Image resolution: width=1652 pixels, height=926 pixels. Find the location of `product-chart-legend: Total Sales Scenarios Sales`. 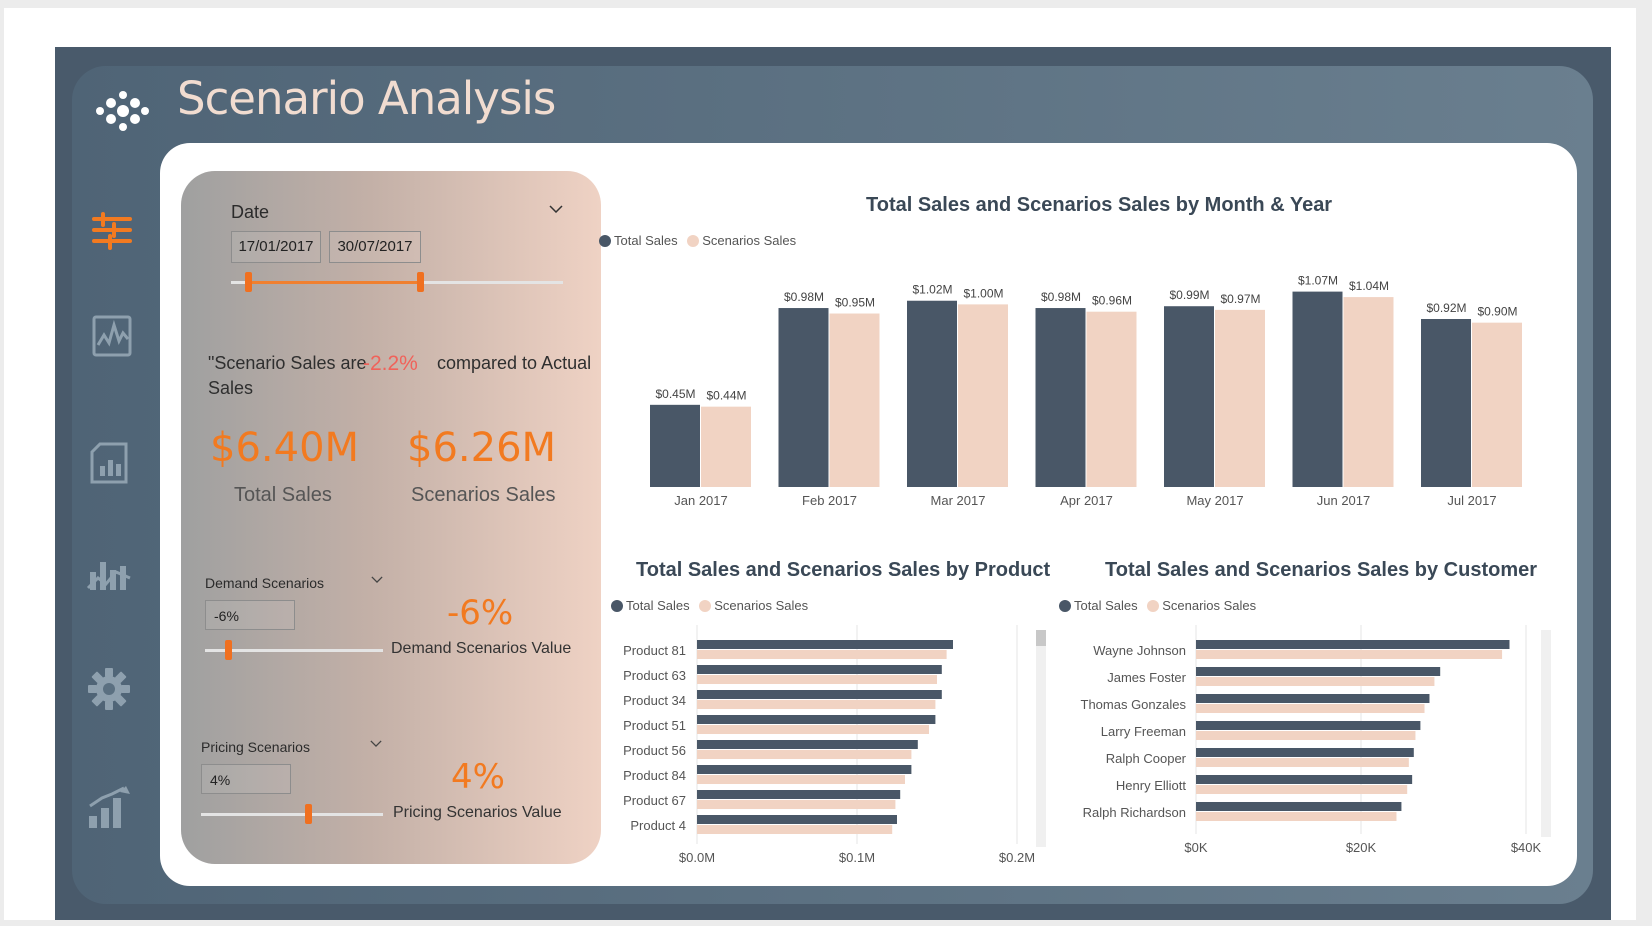

product-chart-legend: Total Sales Scenarios Sales is located at coordinates (712, 605).